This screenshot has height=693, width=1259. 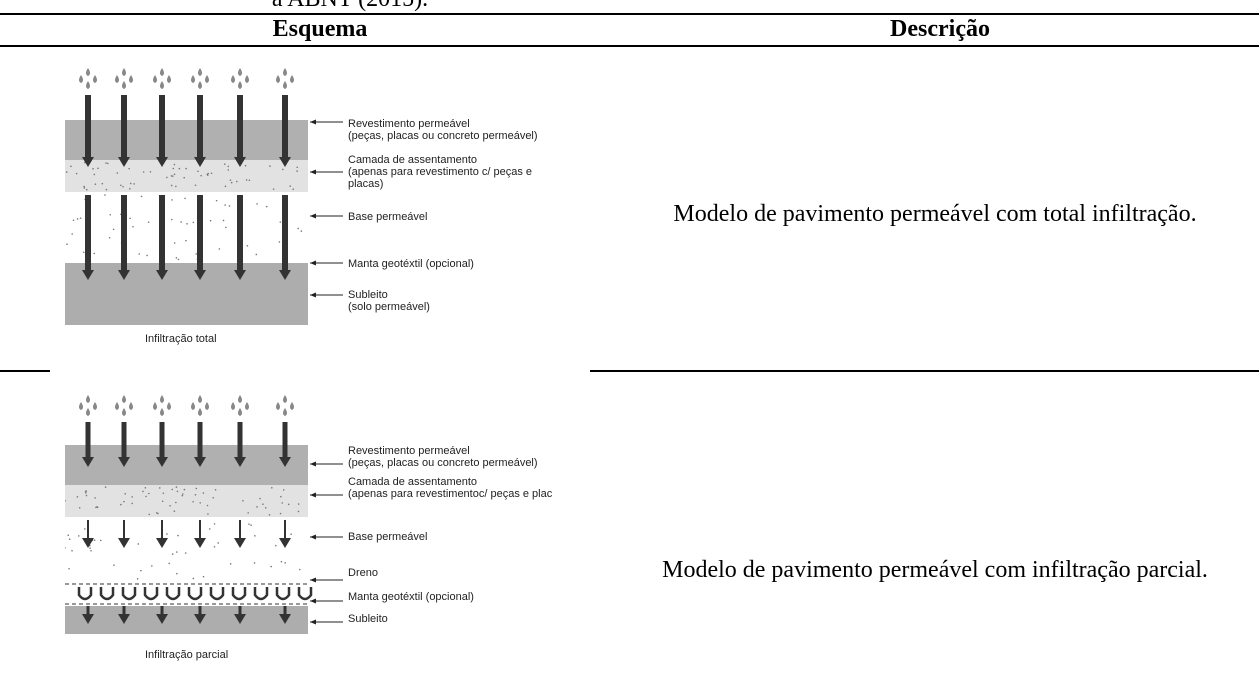 I want to click on diagram-label: Manta geotéxtil (opcional), so click(x=411, y=597).